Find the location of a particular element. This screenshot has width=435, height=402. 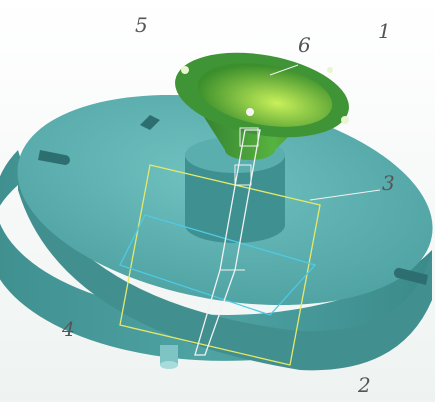

callout: 3 is located at coordinates (388, 183).